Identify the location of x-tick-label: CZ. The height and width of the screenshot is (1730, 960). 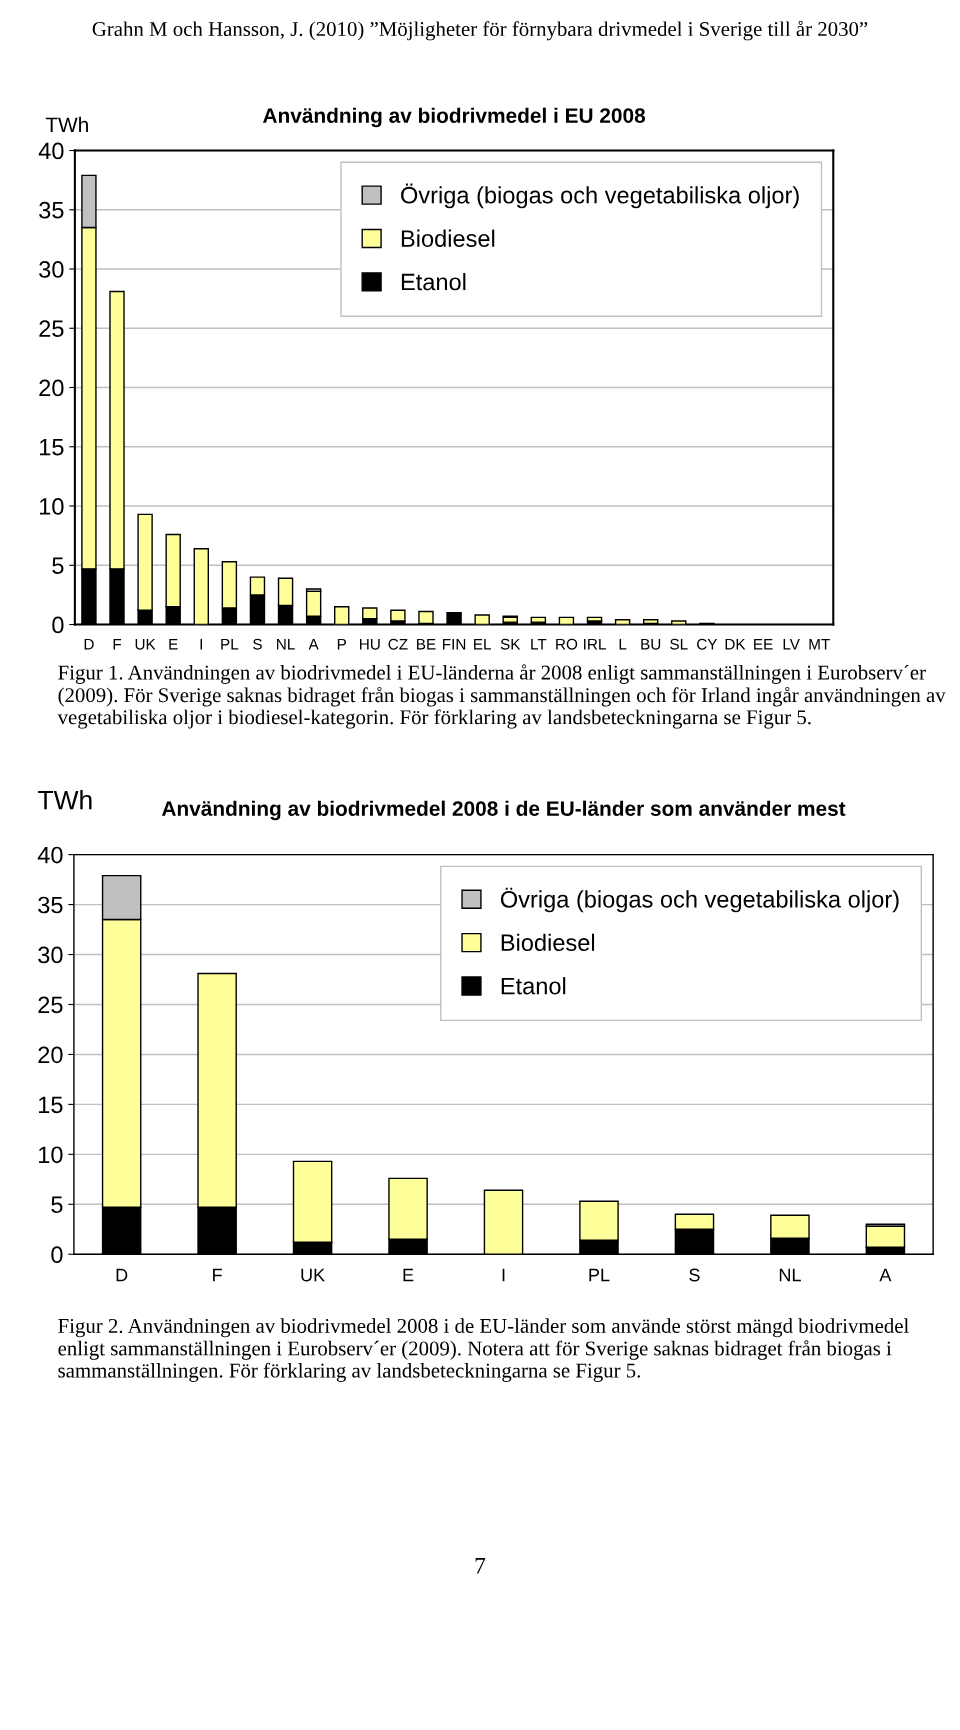
(398, 644).